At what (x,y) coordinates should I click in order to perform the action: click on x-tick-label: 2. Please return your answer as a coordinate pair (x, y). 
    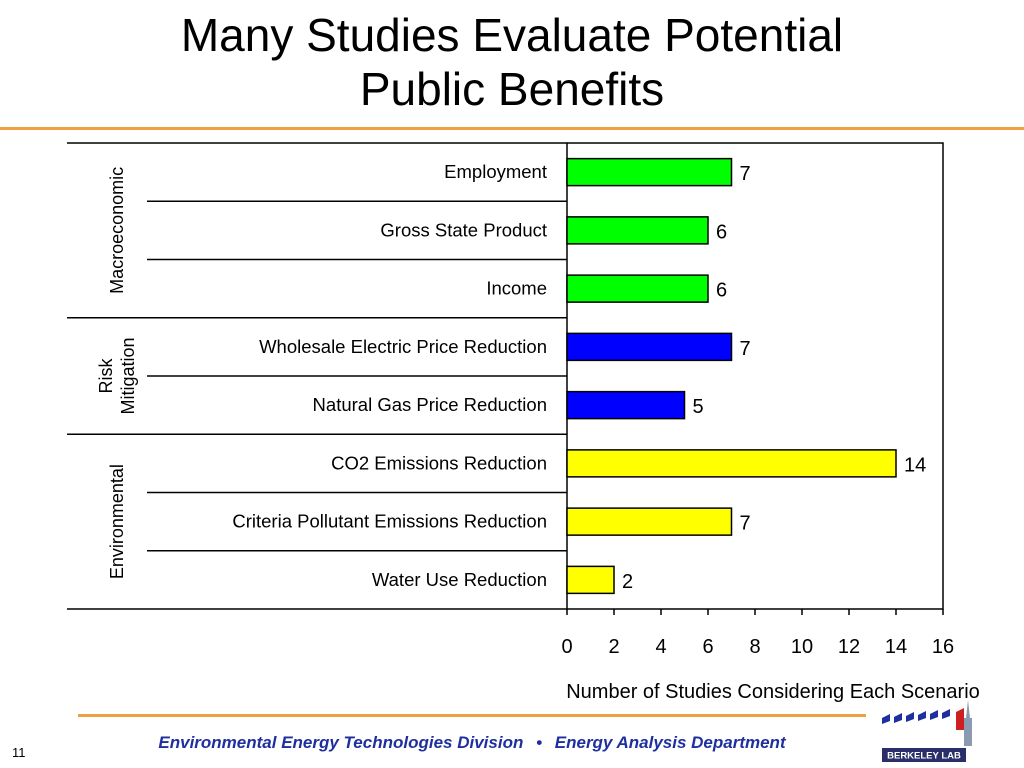
    Looking at the image, I should click on (613, 647).